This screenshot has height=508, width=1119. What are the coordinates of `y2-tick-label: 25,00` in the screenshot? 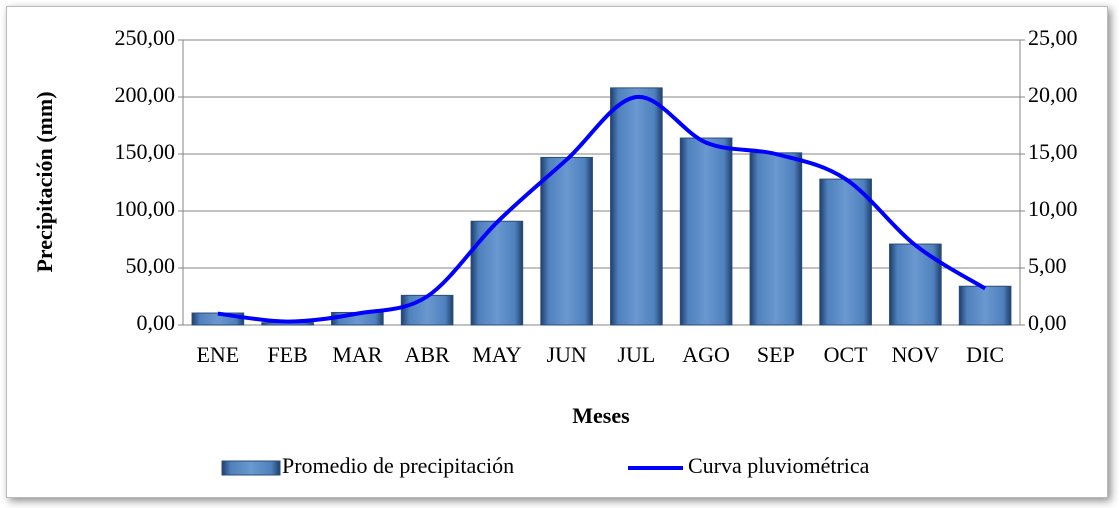 It's located at (1053, 37).